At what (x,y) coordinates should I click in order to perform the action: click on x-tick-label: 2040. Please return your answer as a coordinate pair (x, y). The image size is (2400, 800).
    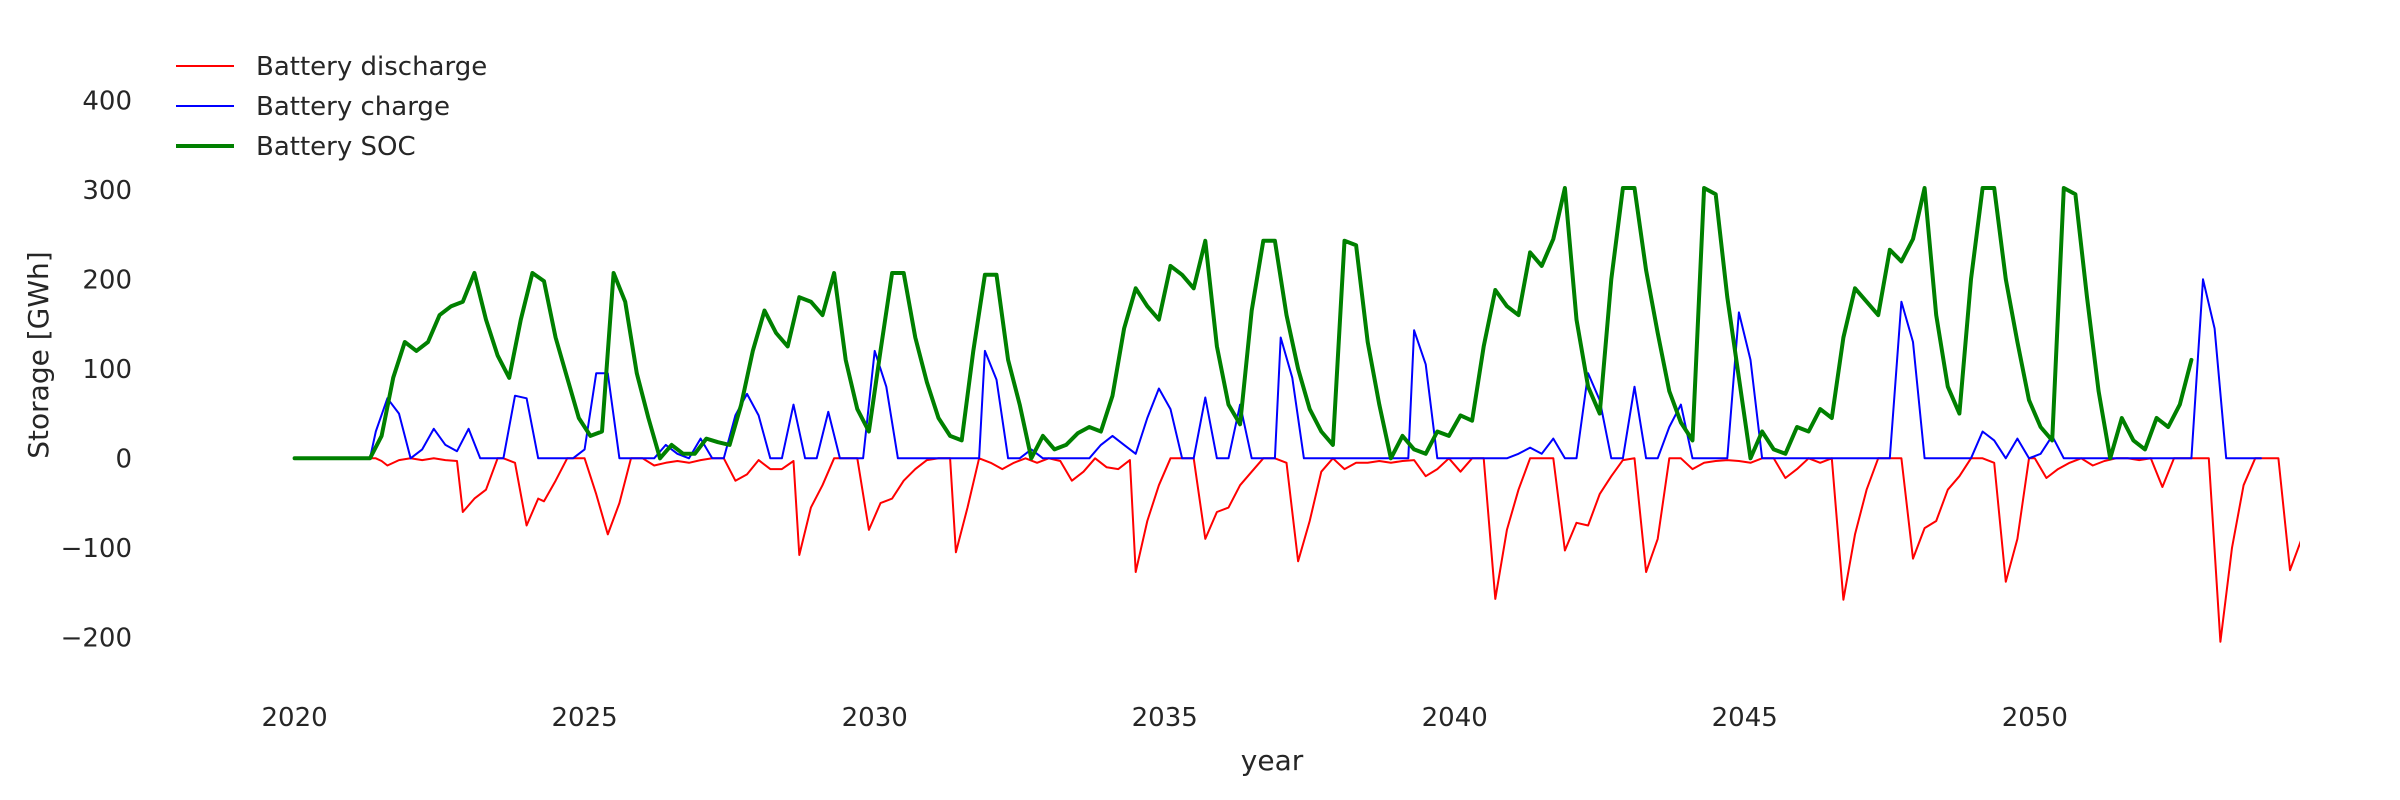
    Looking at the image, I should click on (1455, 718).